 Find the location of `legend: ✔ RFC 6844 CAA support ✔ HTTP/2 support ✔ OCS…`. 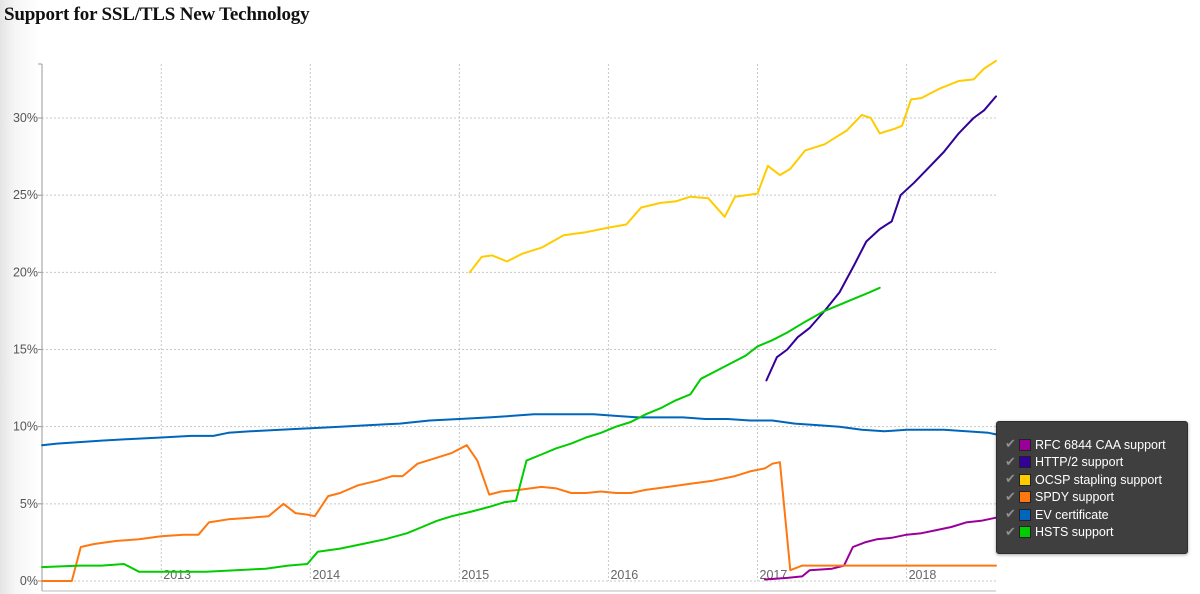

legend: ✔ RFC 6844 CAA support ✔ HTTP/2 support ✔ OCS… is located at coordinates (1092, 487).